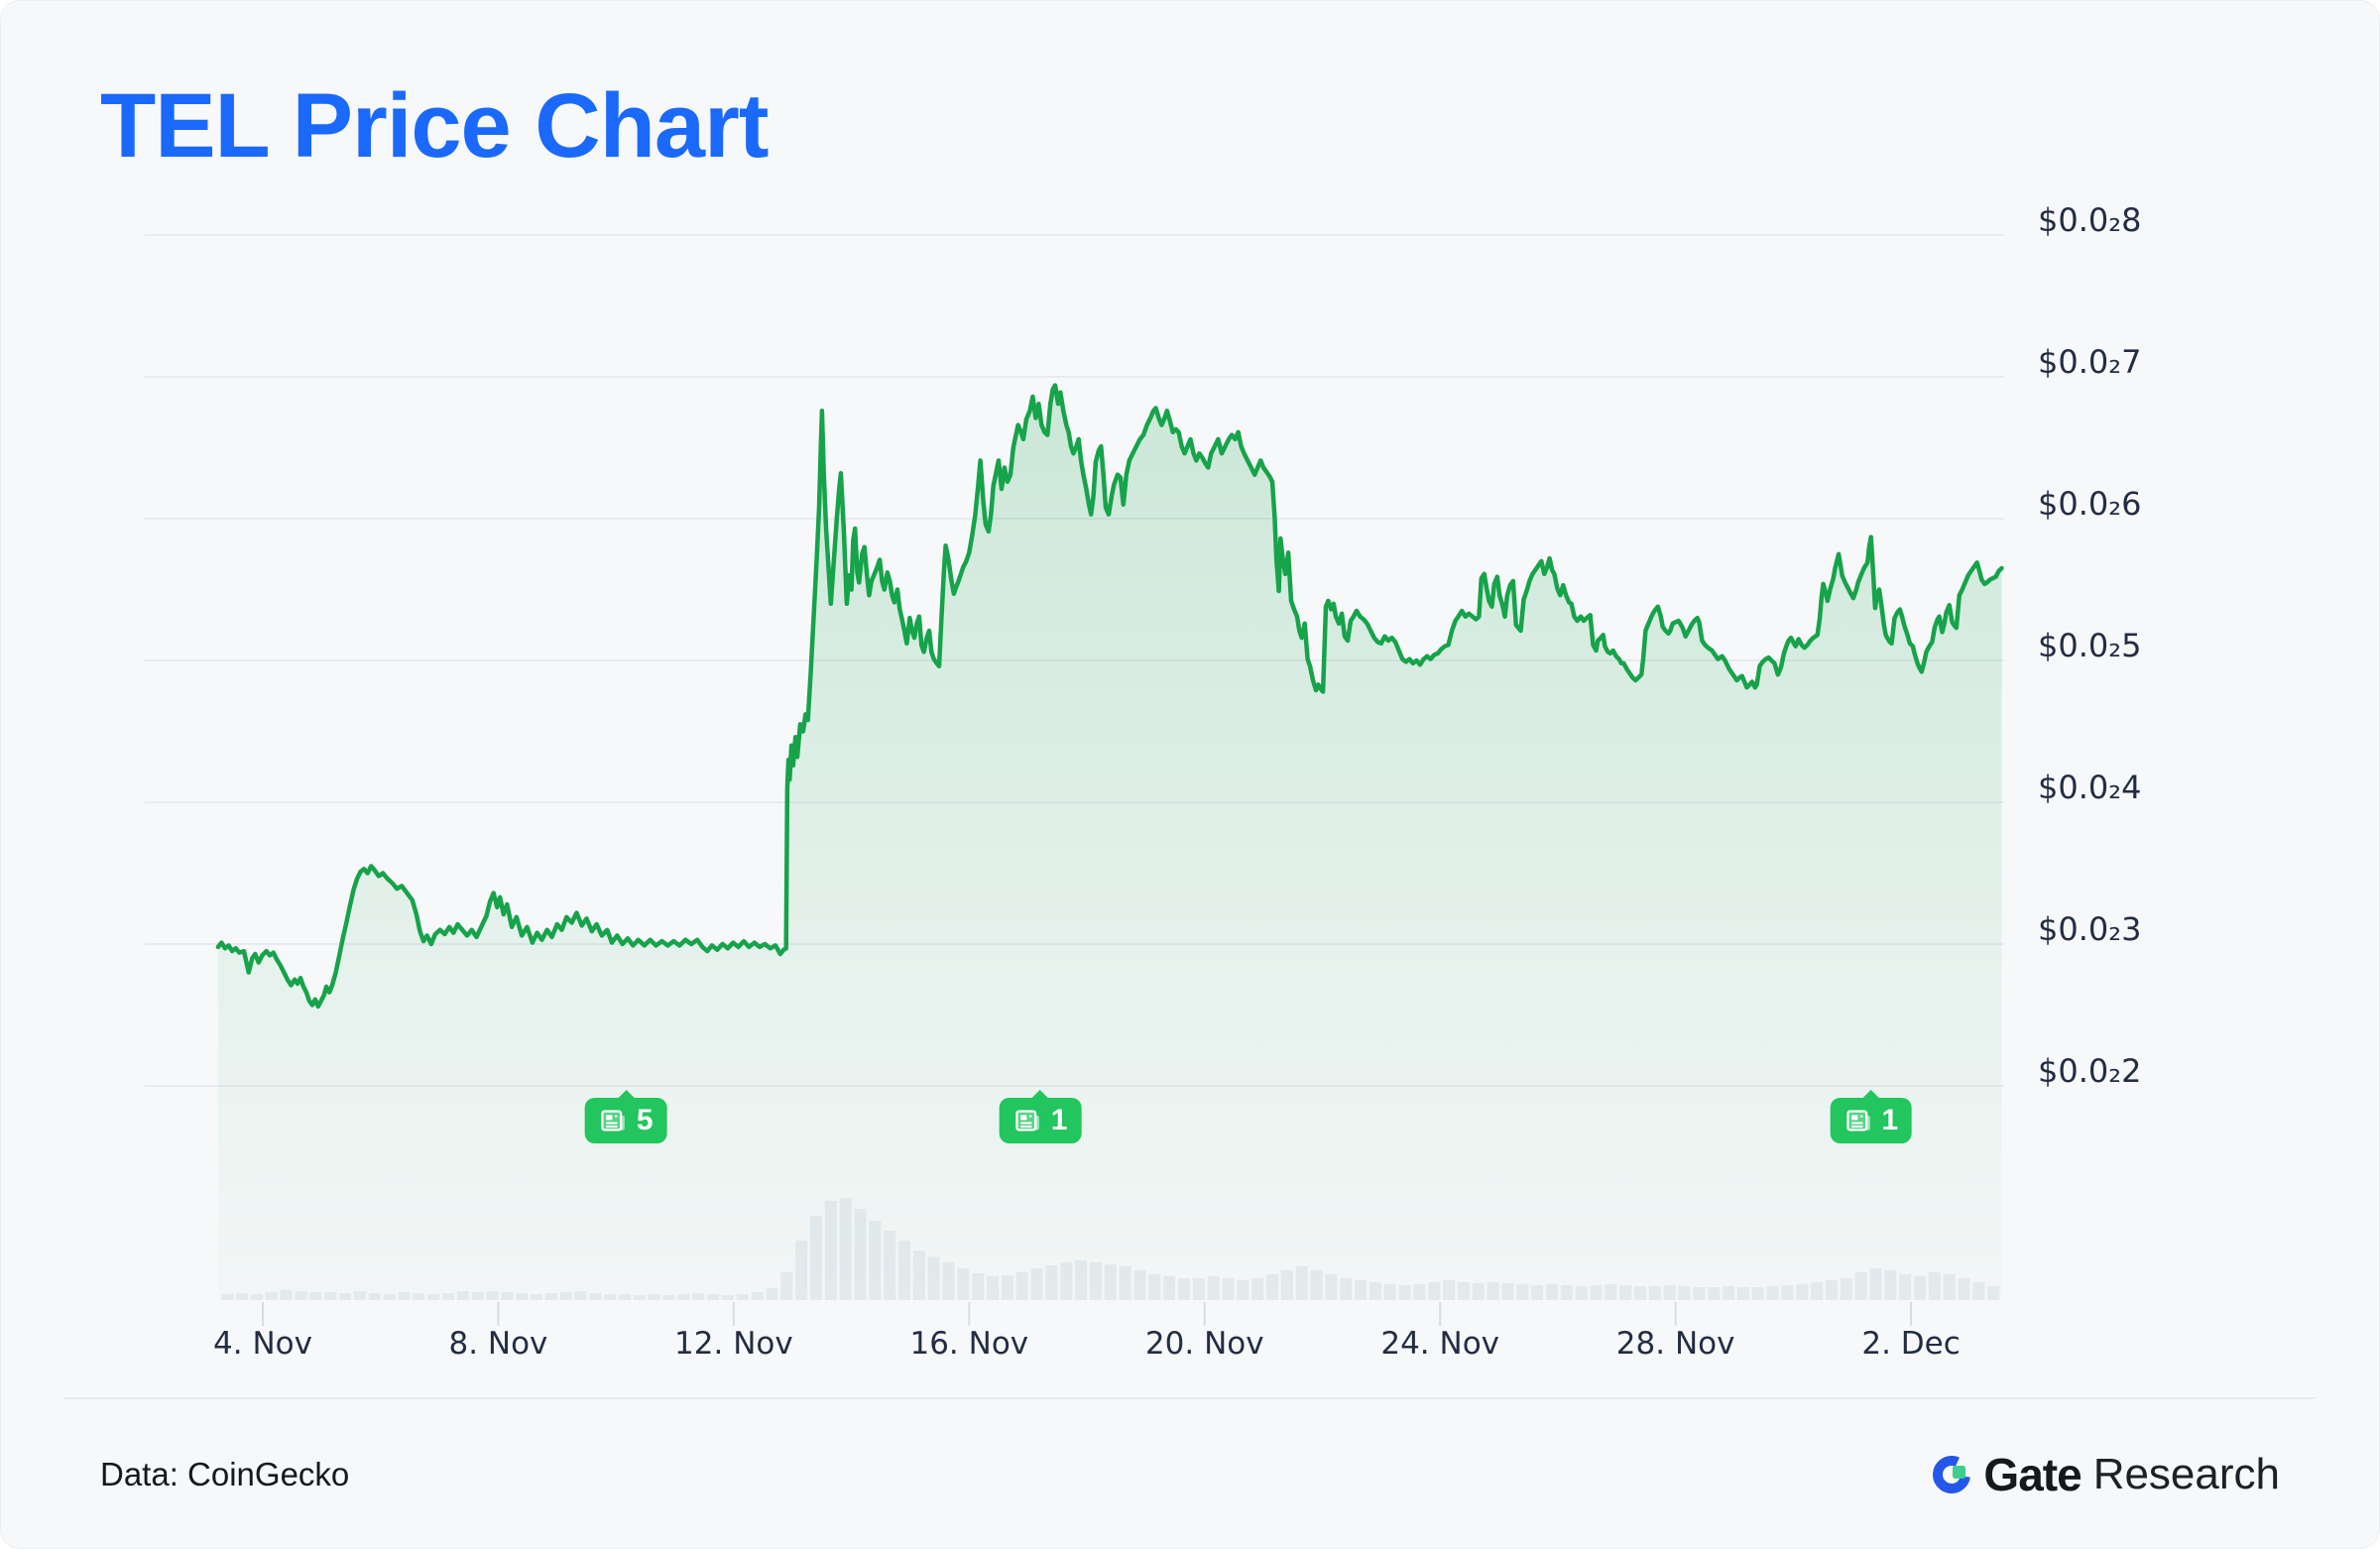 Image resolution: width=2380 pixels, height=1549 pixels. Describe the element at coordinates (262, 1344) in the screenshot. I see `x-axis-label: 4. Nov` at that location.